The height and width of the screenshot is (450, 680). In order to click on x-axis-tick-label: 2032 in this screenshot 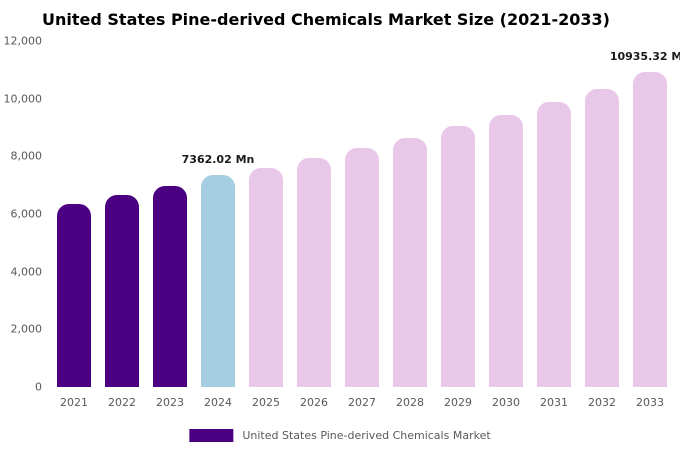, I will do `click(602, 402)`.